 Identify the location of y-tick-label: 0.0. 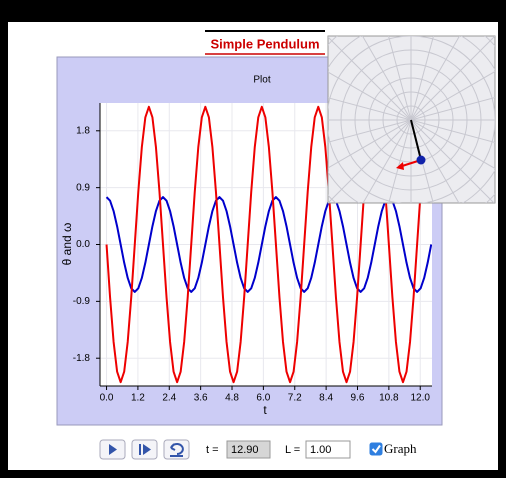
(83, 244).